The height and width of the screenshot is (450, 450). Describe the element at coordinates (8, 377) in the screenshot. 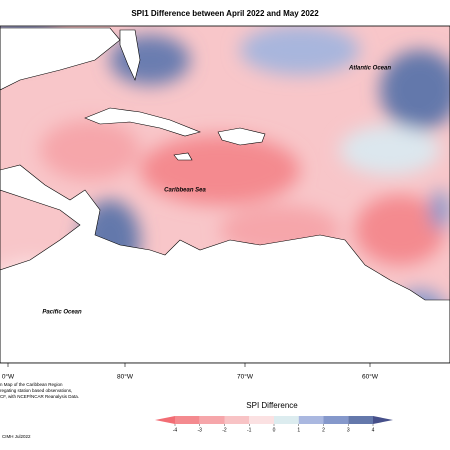

I see `lon-label: 0°W` at that location.